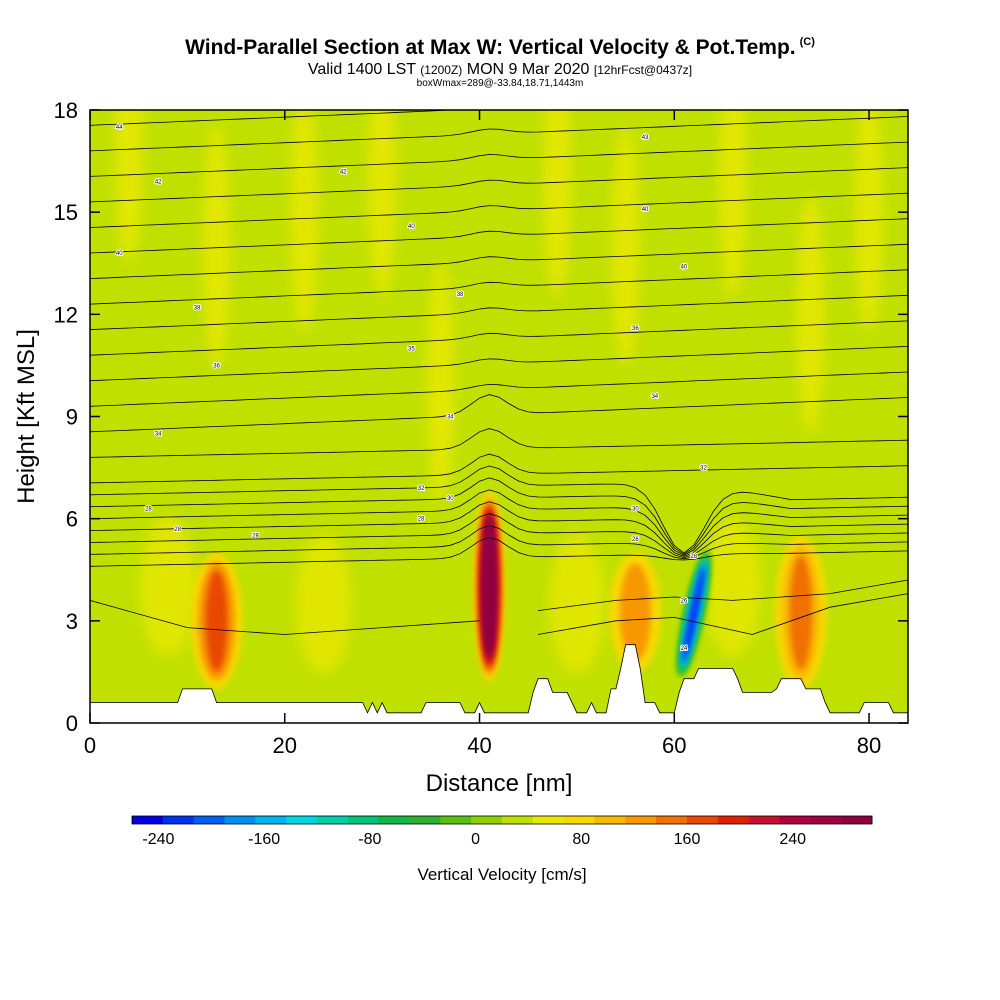 The width and height of the screenshot is (1000, 1000). What do you see at coordinates (66, 212) in the screenshot?
I see `y-tick-label: 15` at bounding box center [66, 212].